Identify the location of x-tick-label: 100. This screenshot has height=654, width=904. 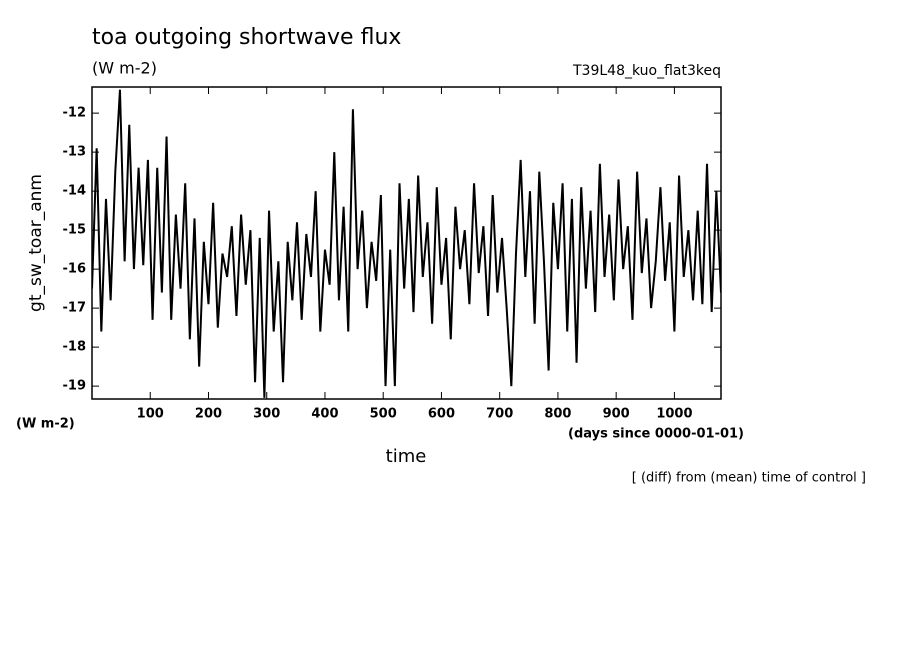
(150, 414).